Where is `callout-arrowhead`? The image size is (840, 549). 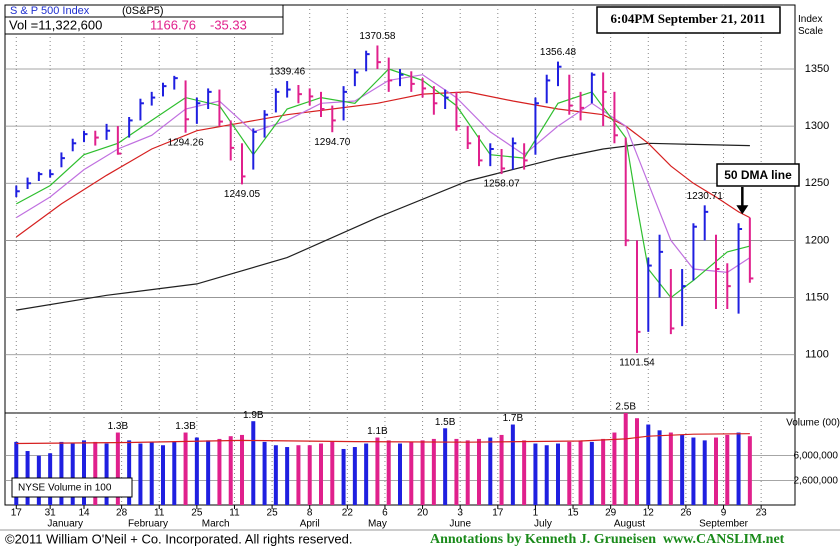
callout-arrowhead is located at coordinates (742, 210).